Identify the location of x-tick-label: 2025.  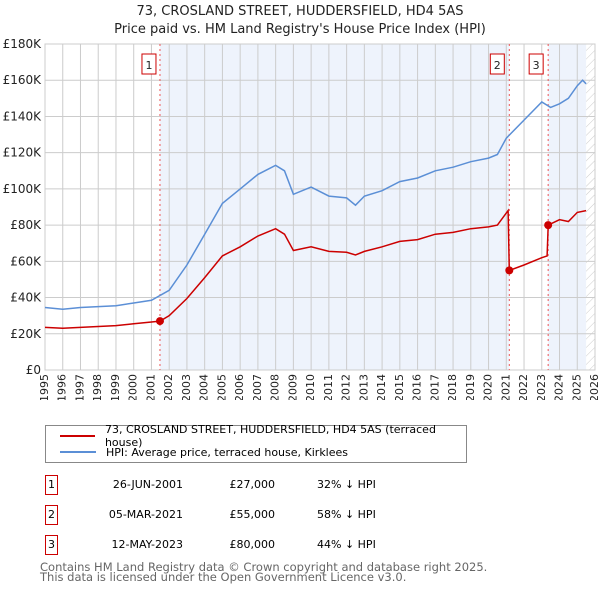
(576, 387).